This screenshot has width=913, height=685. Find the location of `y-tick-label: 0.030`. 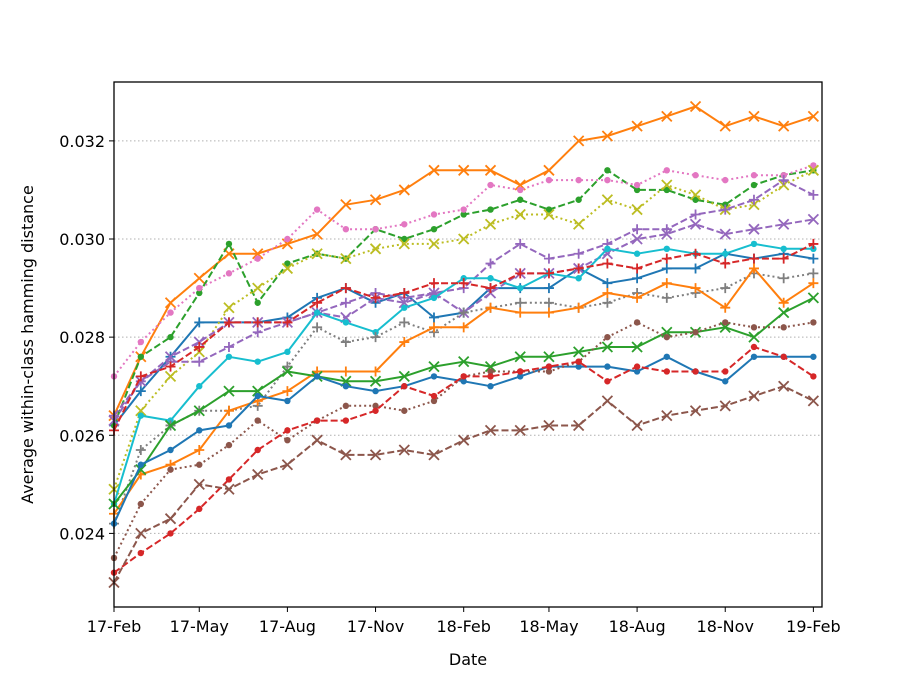

y-tick-label: 0.030 is located at coordinates (82, 239).